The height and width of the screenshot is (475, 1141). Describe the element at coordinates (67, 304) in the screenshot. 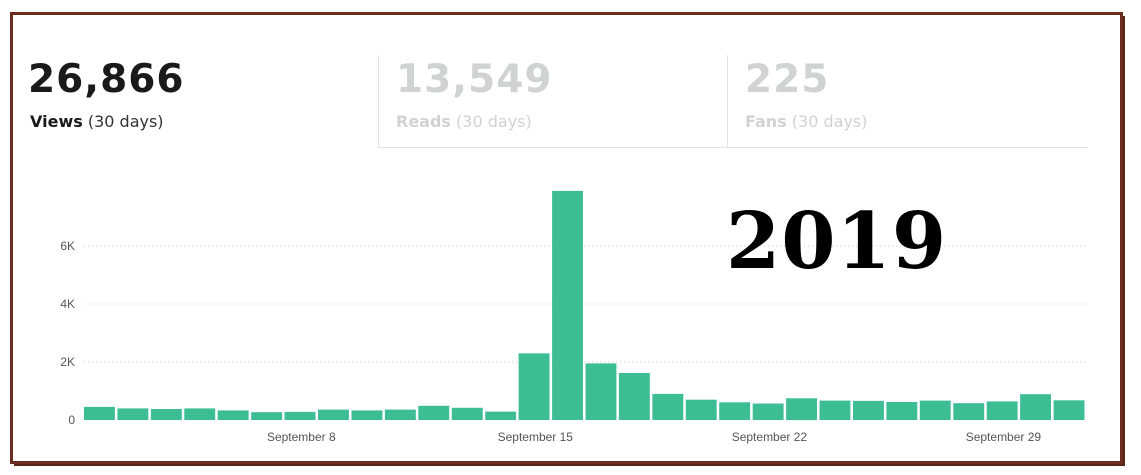

I see `y-tick-label: 4K` at that location.